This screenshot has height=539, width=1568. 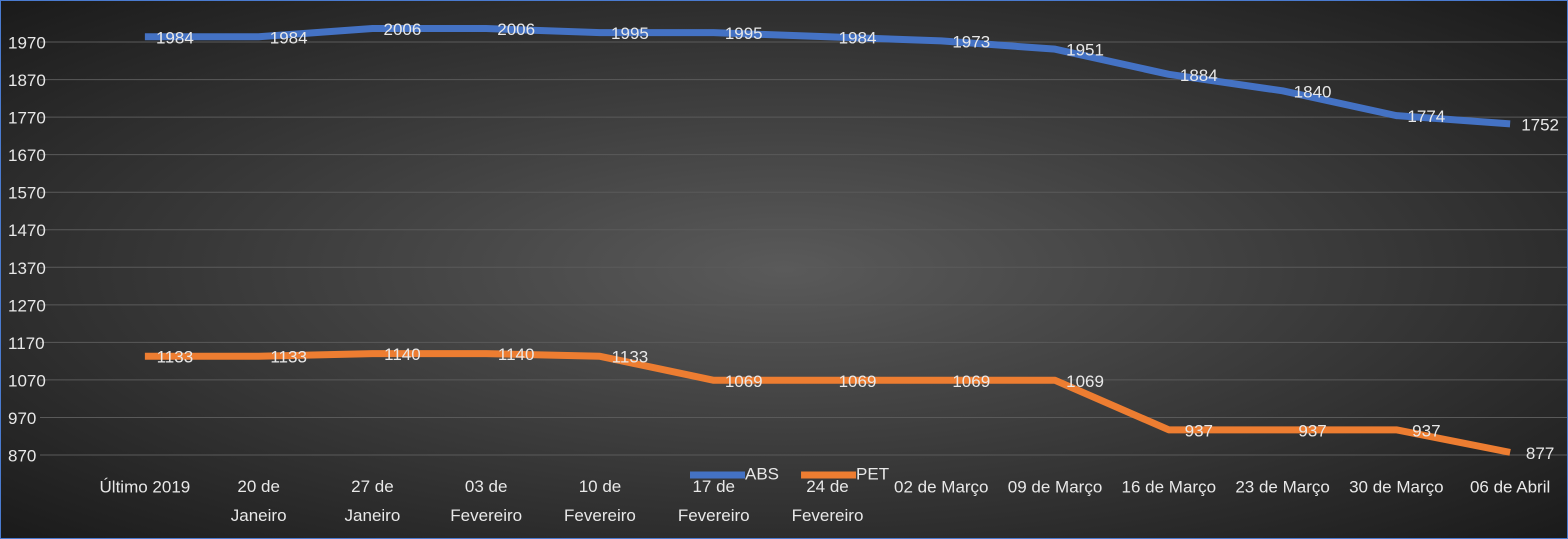 What do you see at coordinates (27, 268) in the screenshot?
I see `y-tick-label: 1370` at bounding box center [27, 268].